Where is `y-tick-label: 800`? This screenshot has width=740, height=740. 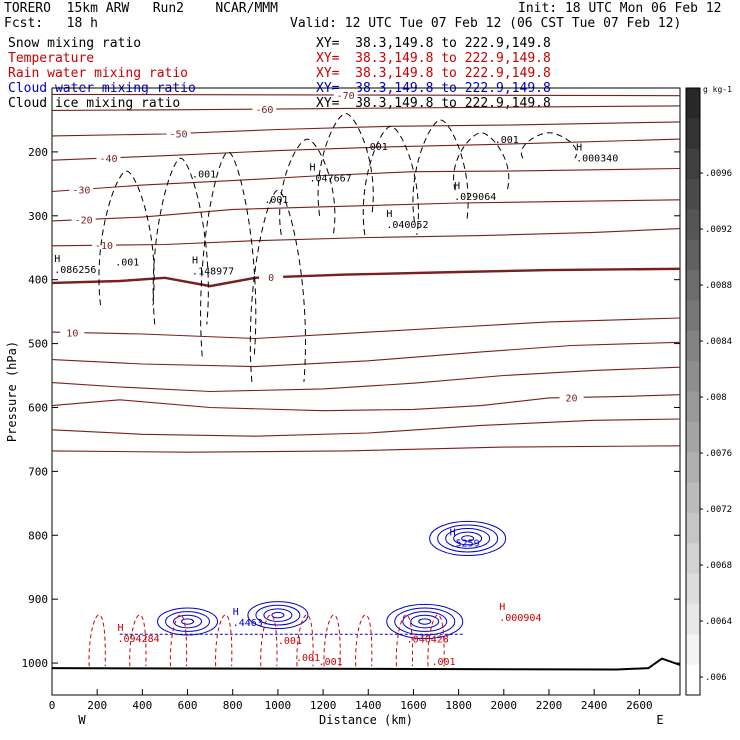 y-tick-label: 800 is located at coordinates (38, 535).